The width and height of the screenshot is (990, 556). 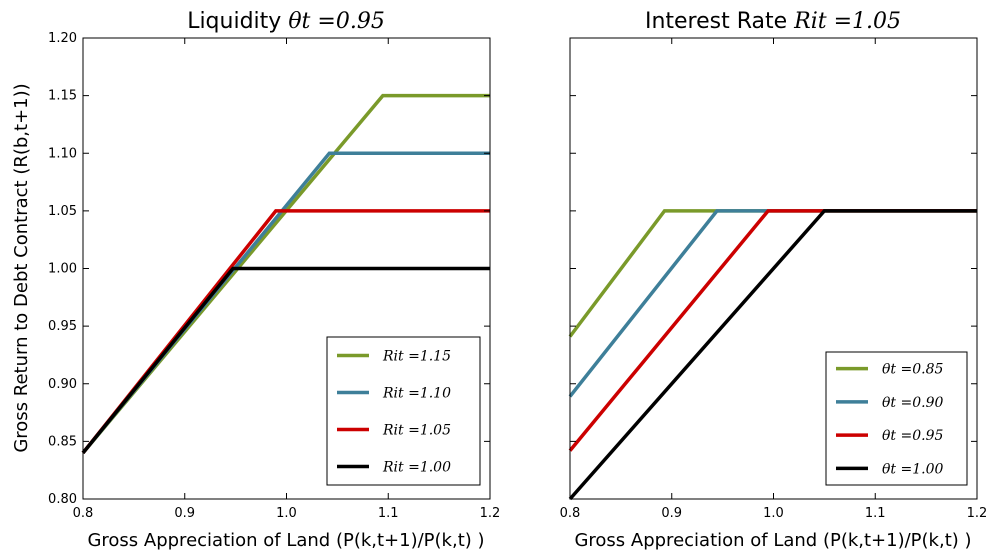 I want to click on y-tick-label: 1.20, so click(x=62, y=38).